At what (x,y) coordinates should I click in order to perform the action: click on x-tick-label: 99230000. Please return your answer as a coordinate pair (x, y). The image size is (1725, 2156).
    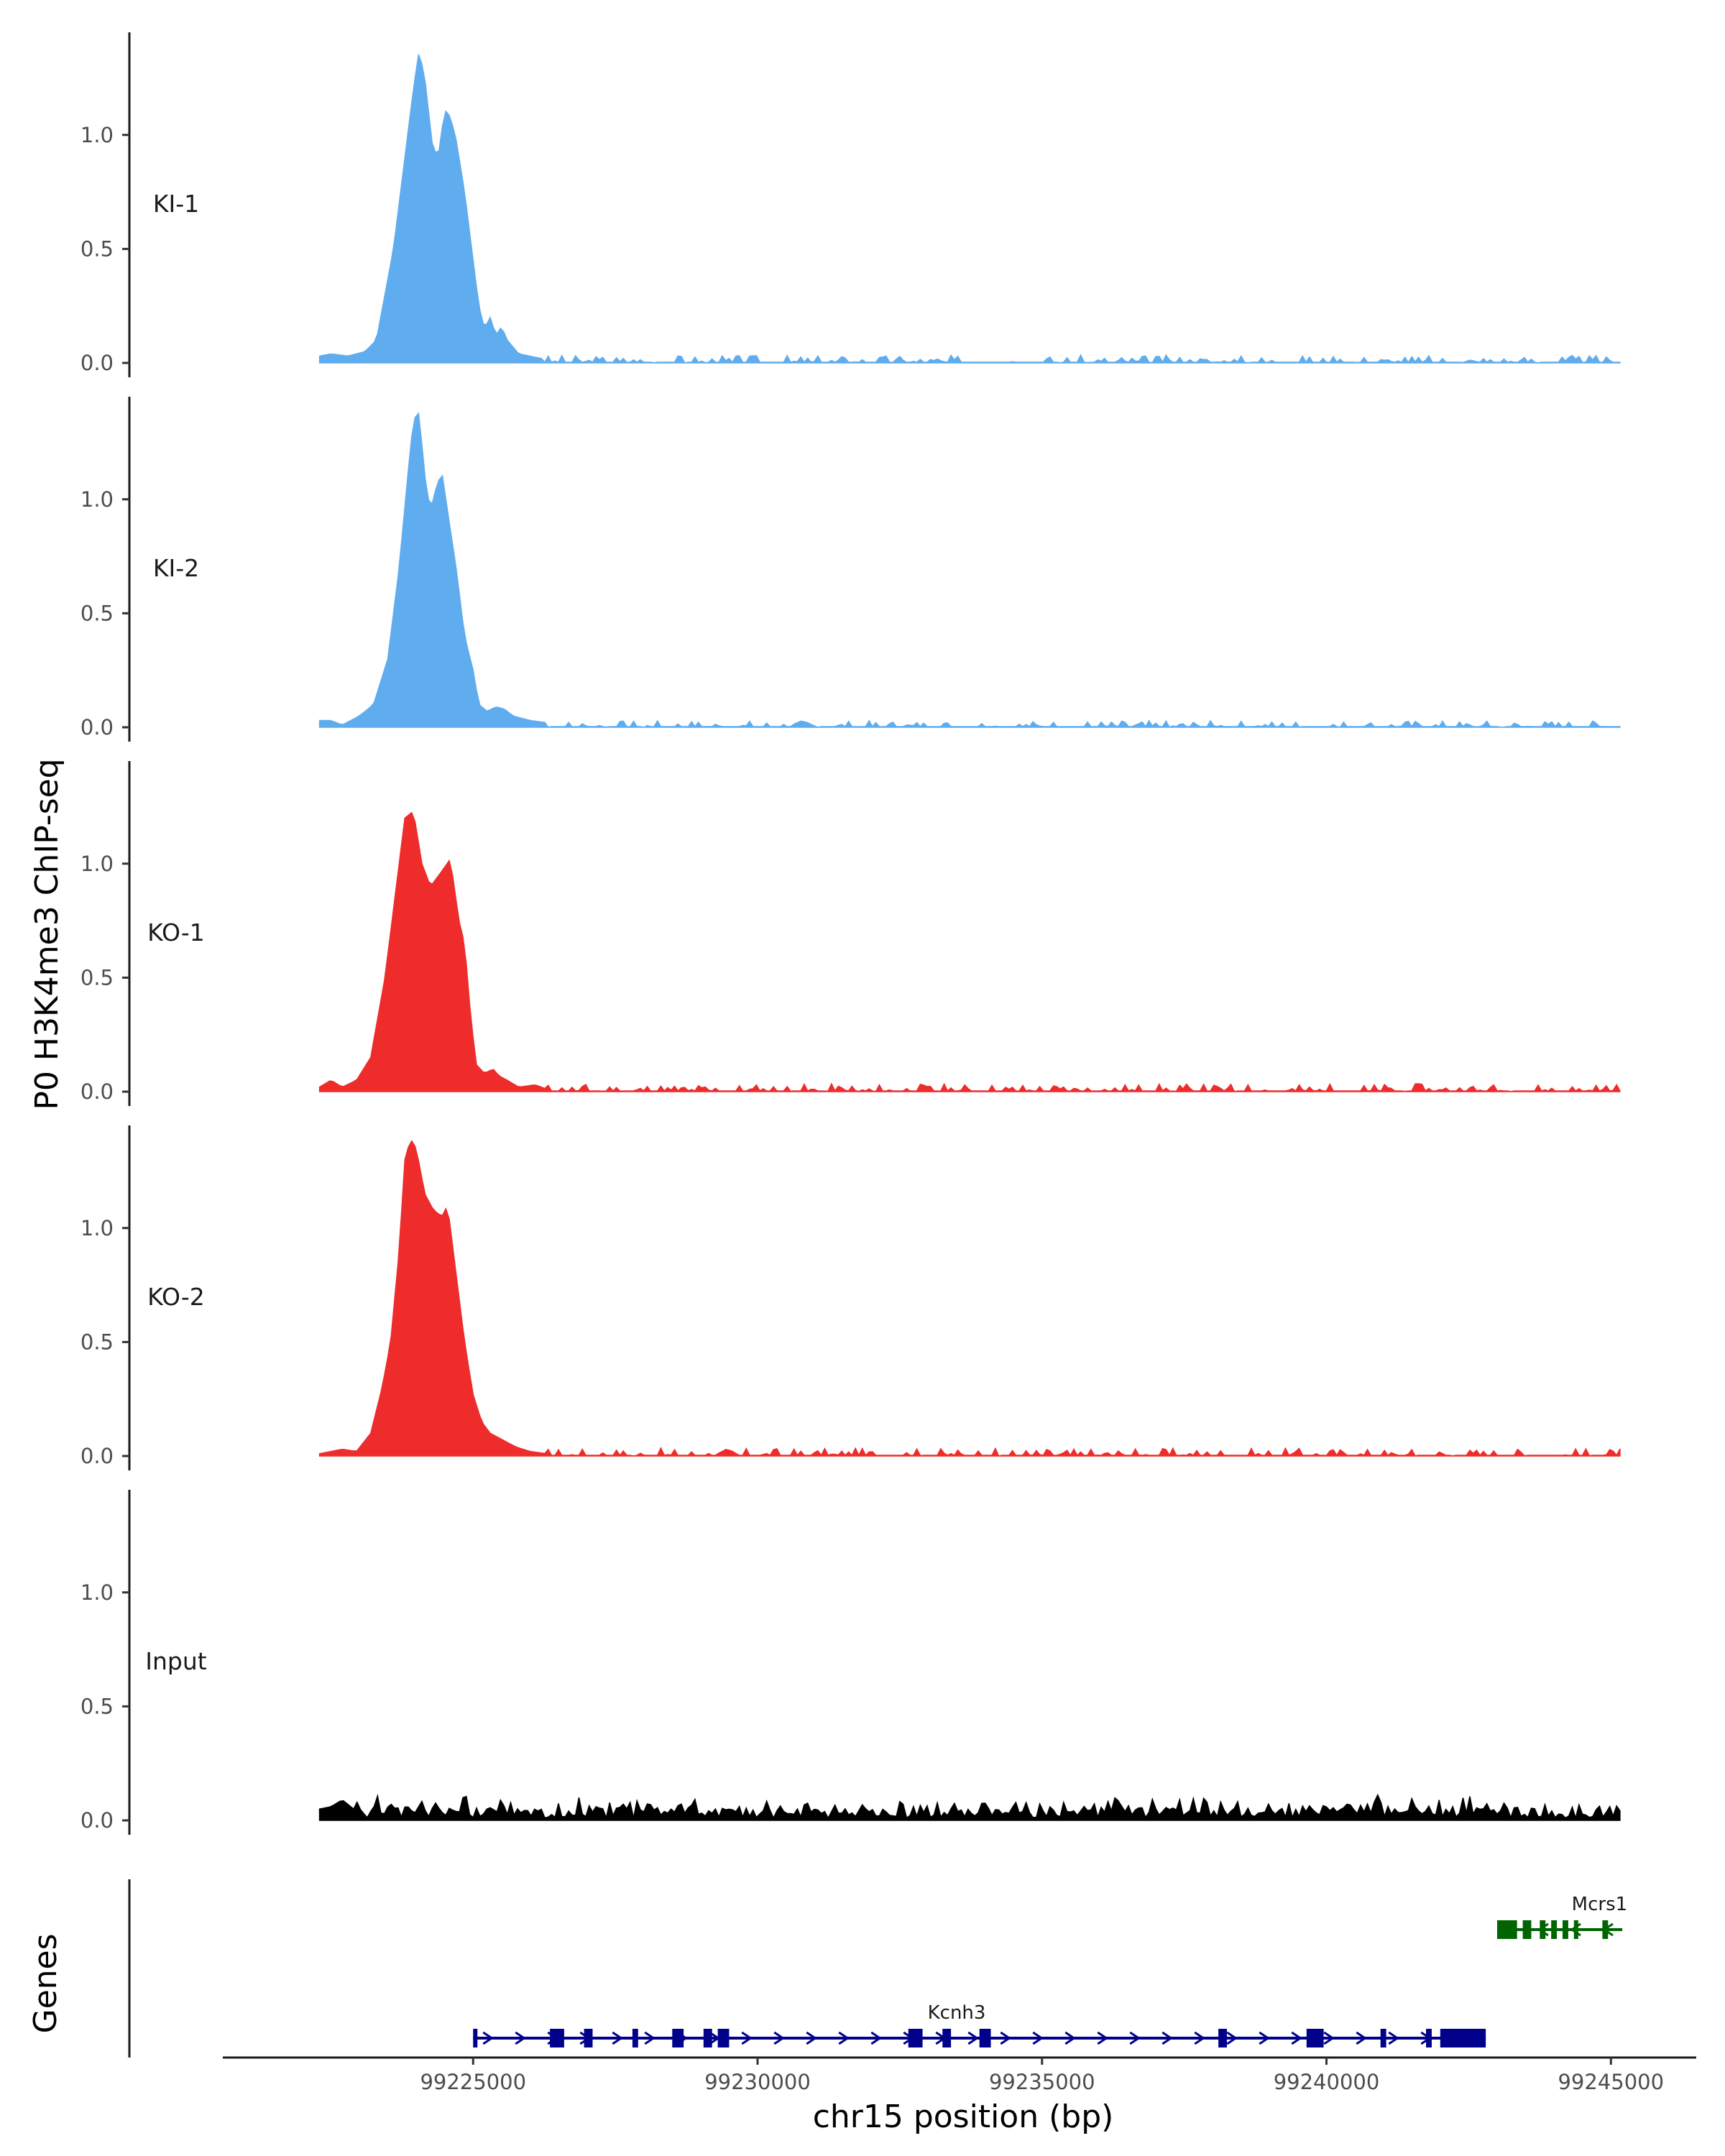
    Looking at the image, I should click on (757, 2082).